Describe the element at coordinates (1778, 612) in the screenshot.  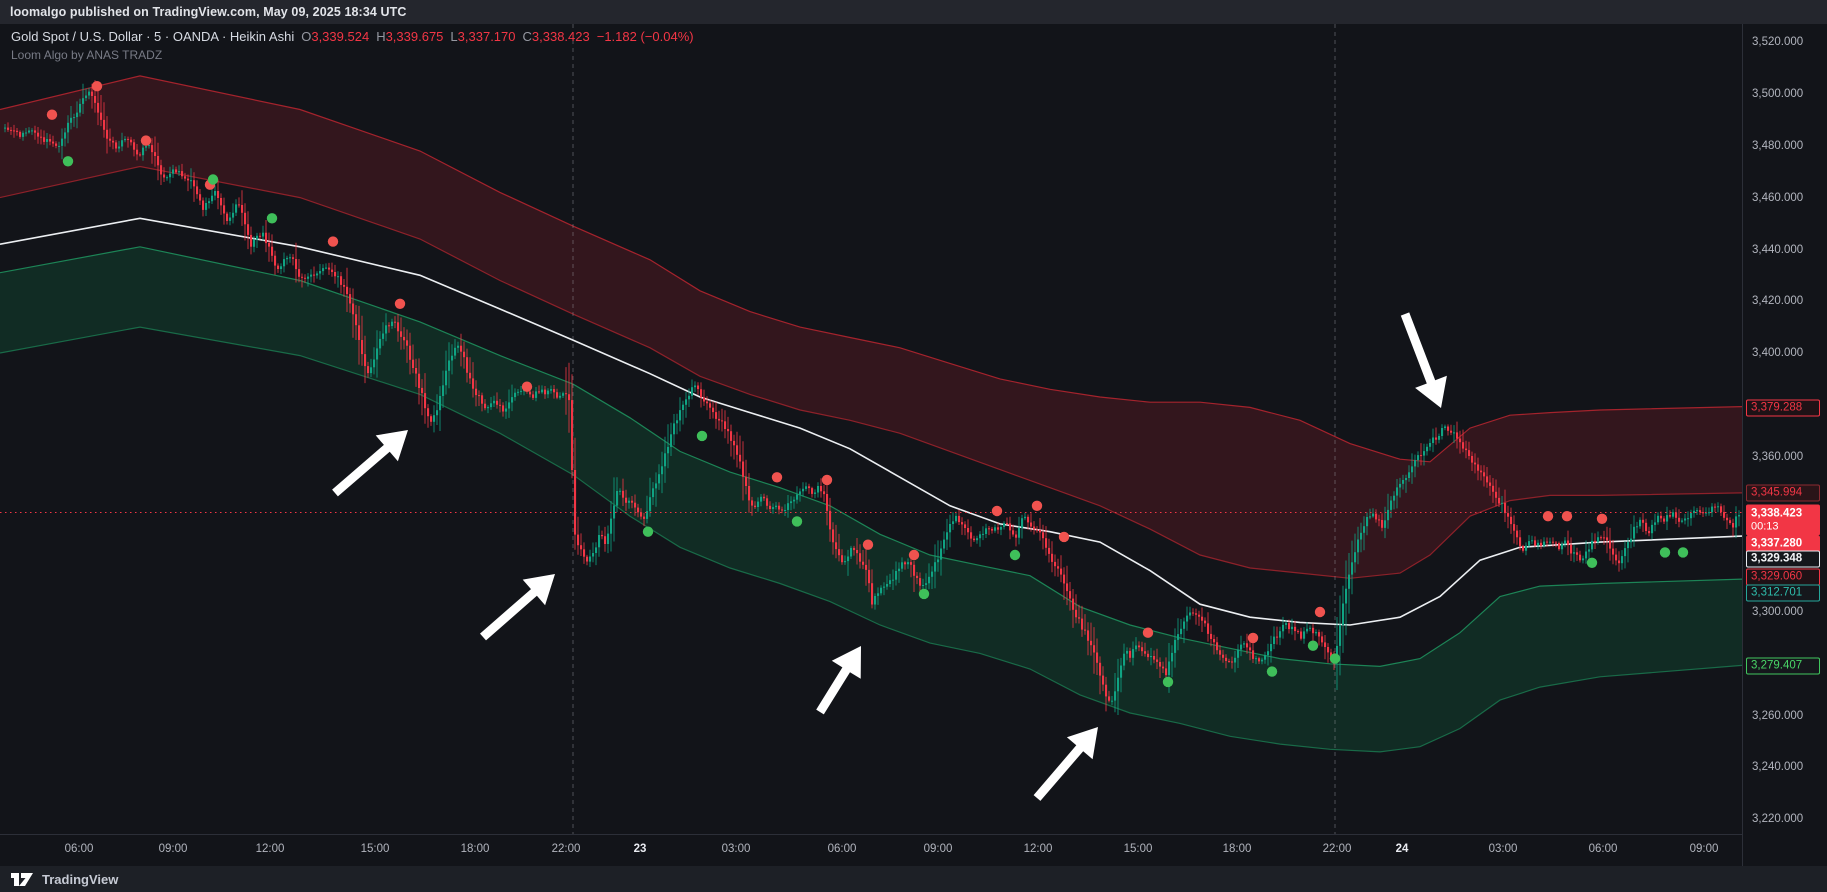
I see `price-tick: 3,300.000` at that location.